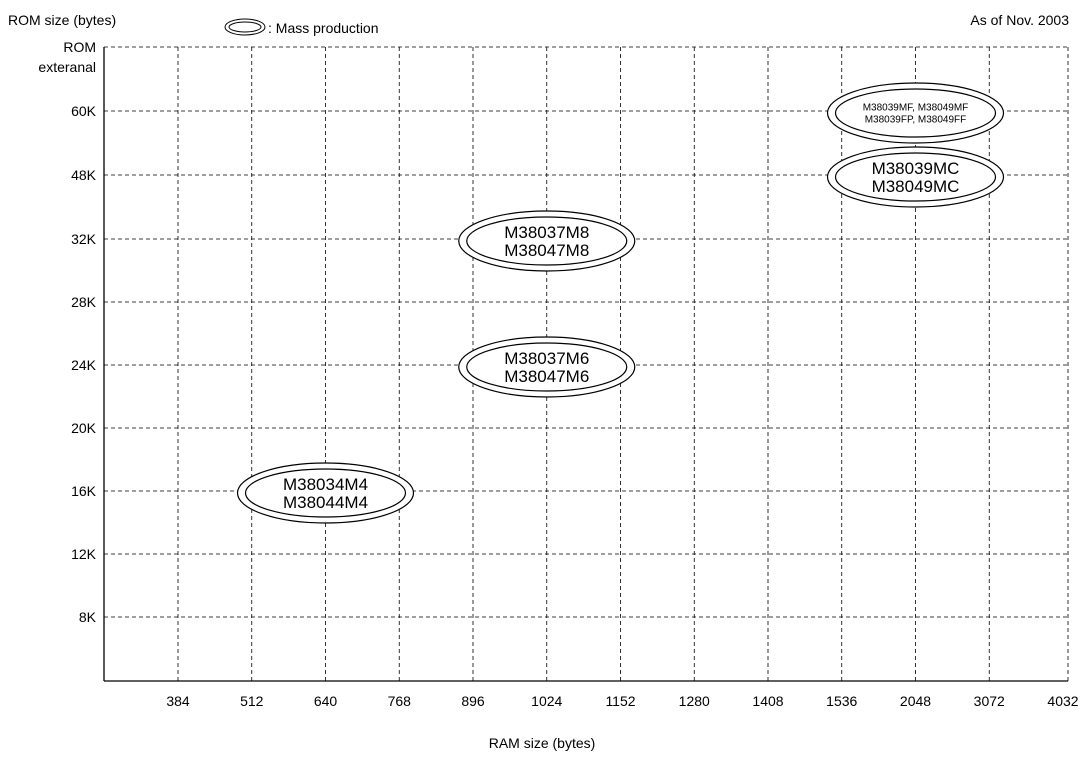 The height and width of the screenshot is (758, 1086). I want to click on y-tick-label: 24K, so click(84, 365).